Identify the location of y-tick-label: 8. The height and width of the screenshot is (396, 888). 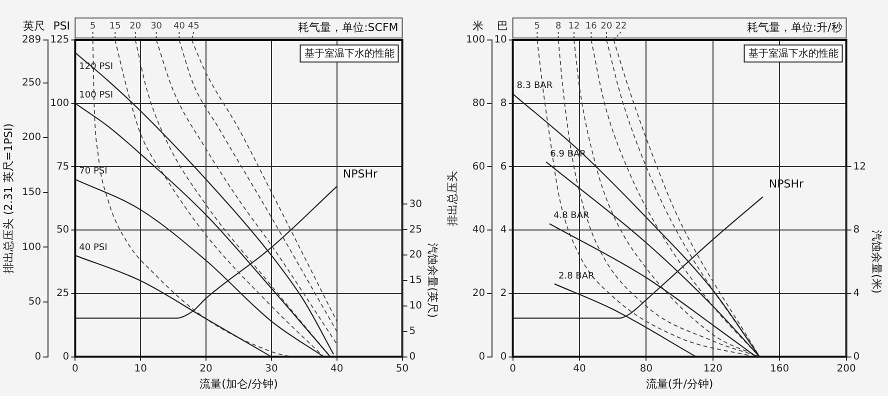
(503, 103).